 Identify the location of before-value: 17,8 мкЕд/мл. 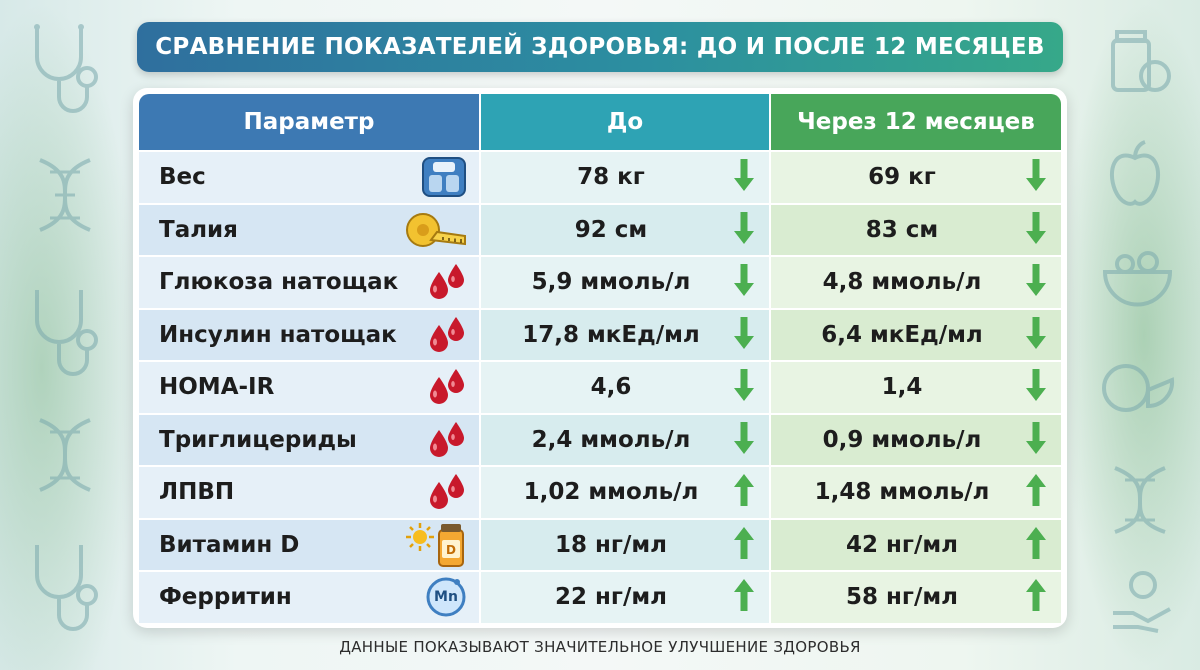
(611, 334).